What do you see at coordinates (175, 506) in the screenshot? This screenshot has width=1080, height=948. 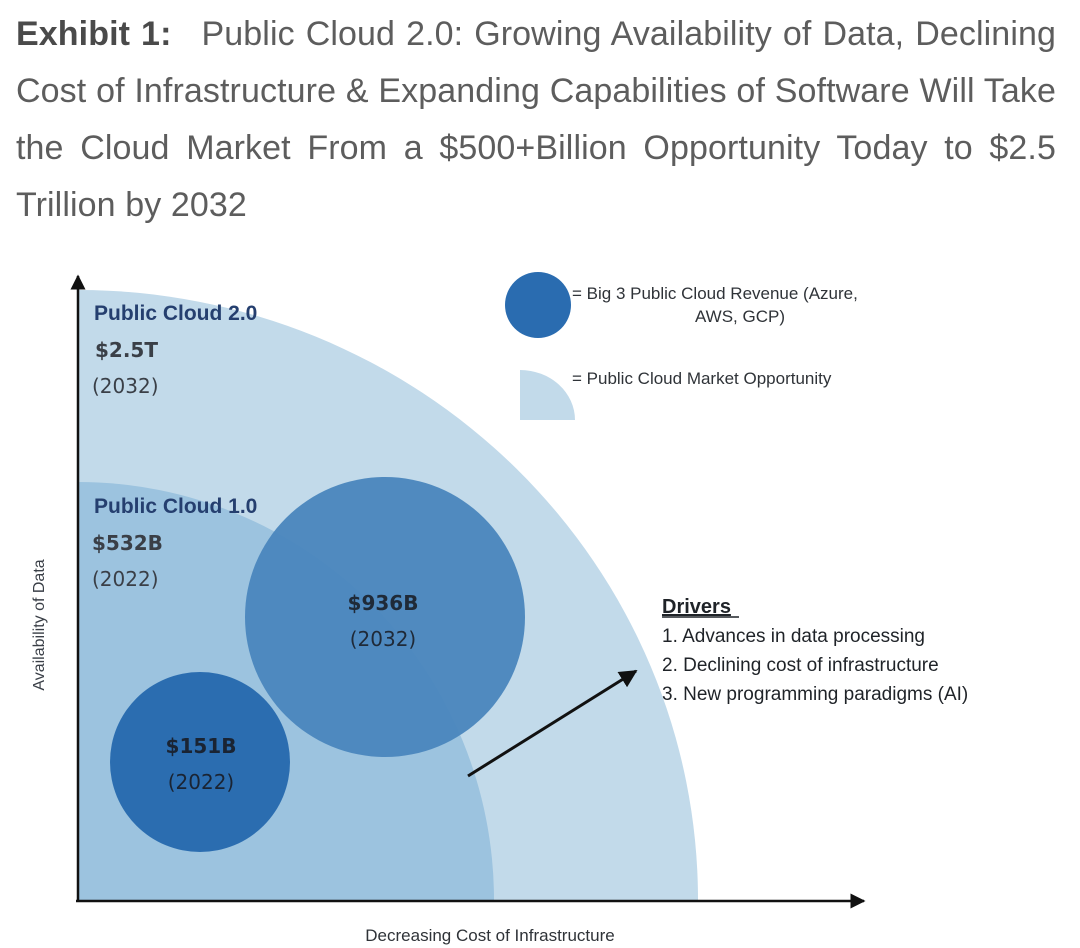 I see `cloud-1-name: Public Cloud 1.0` at bounding box center [175, 506].